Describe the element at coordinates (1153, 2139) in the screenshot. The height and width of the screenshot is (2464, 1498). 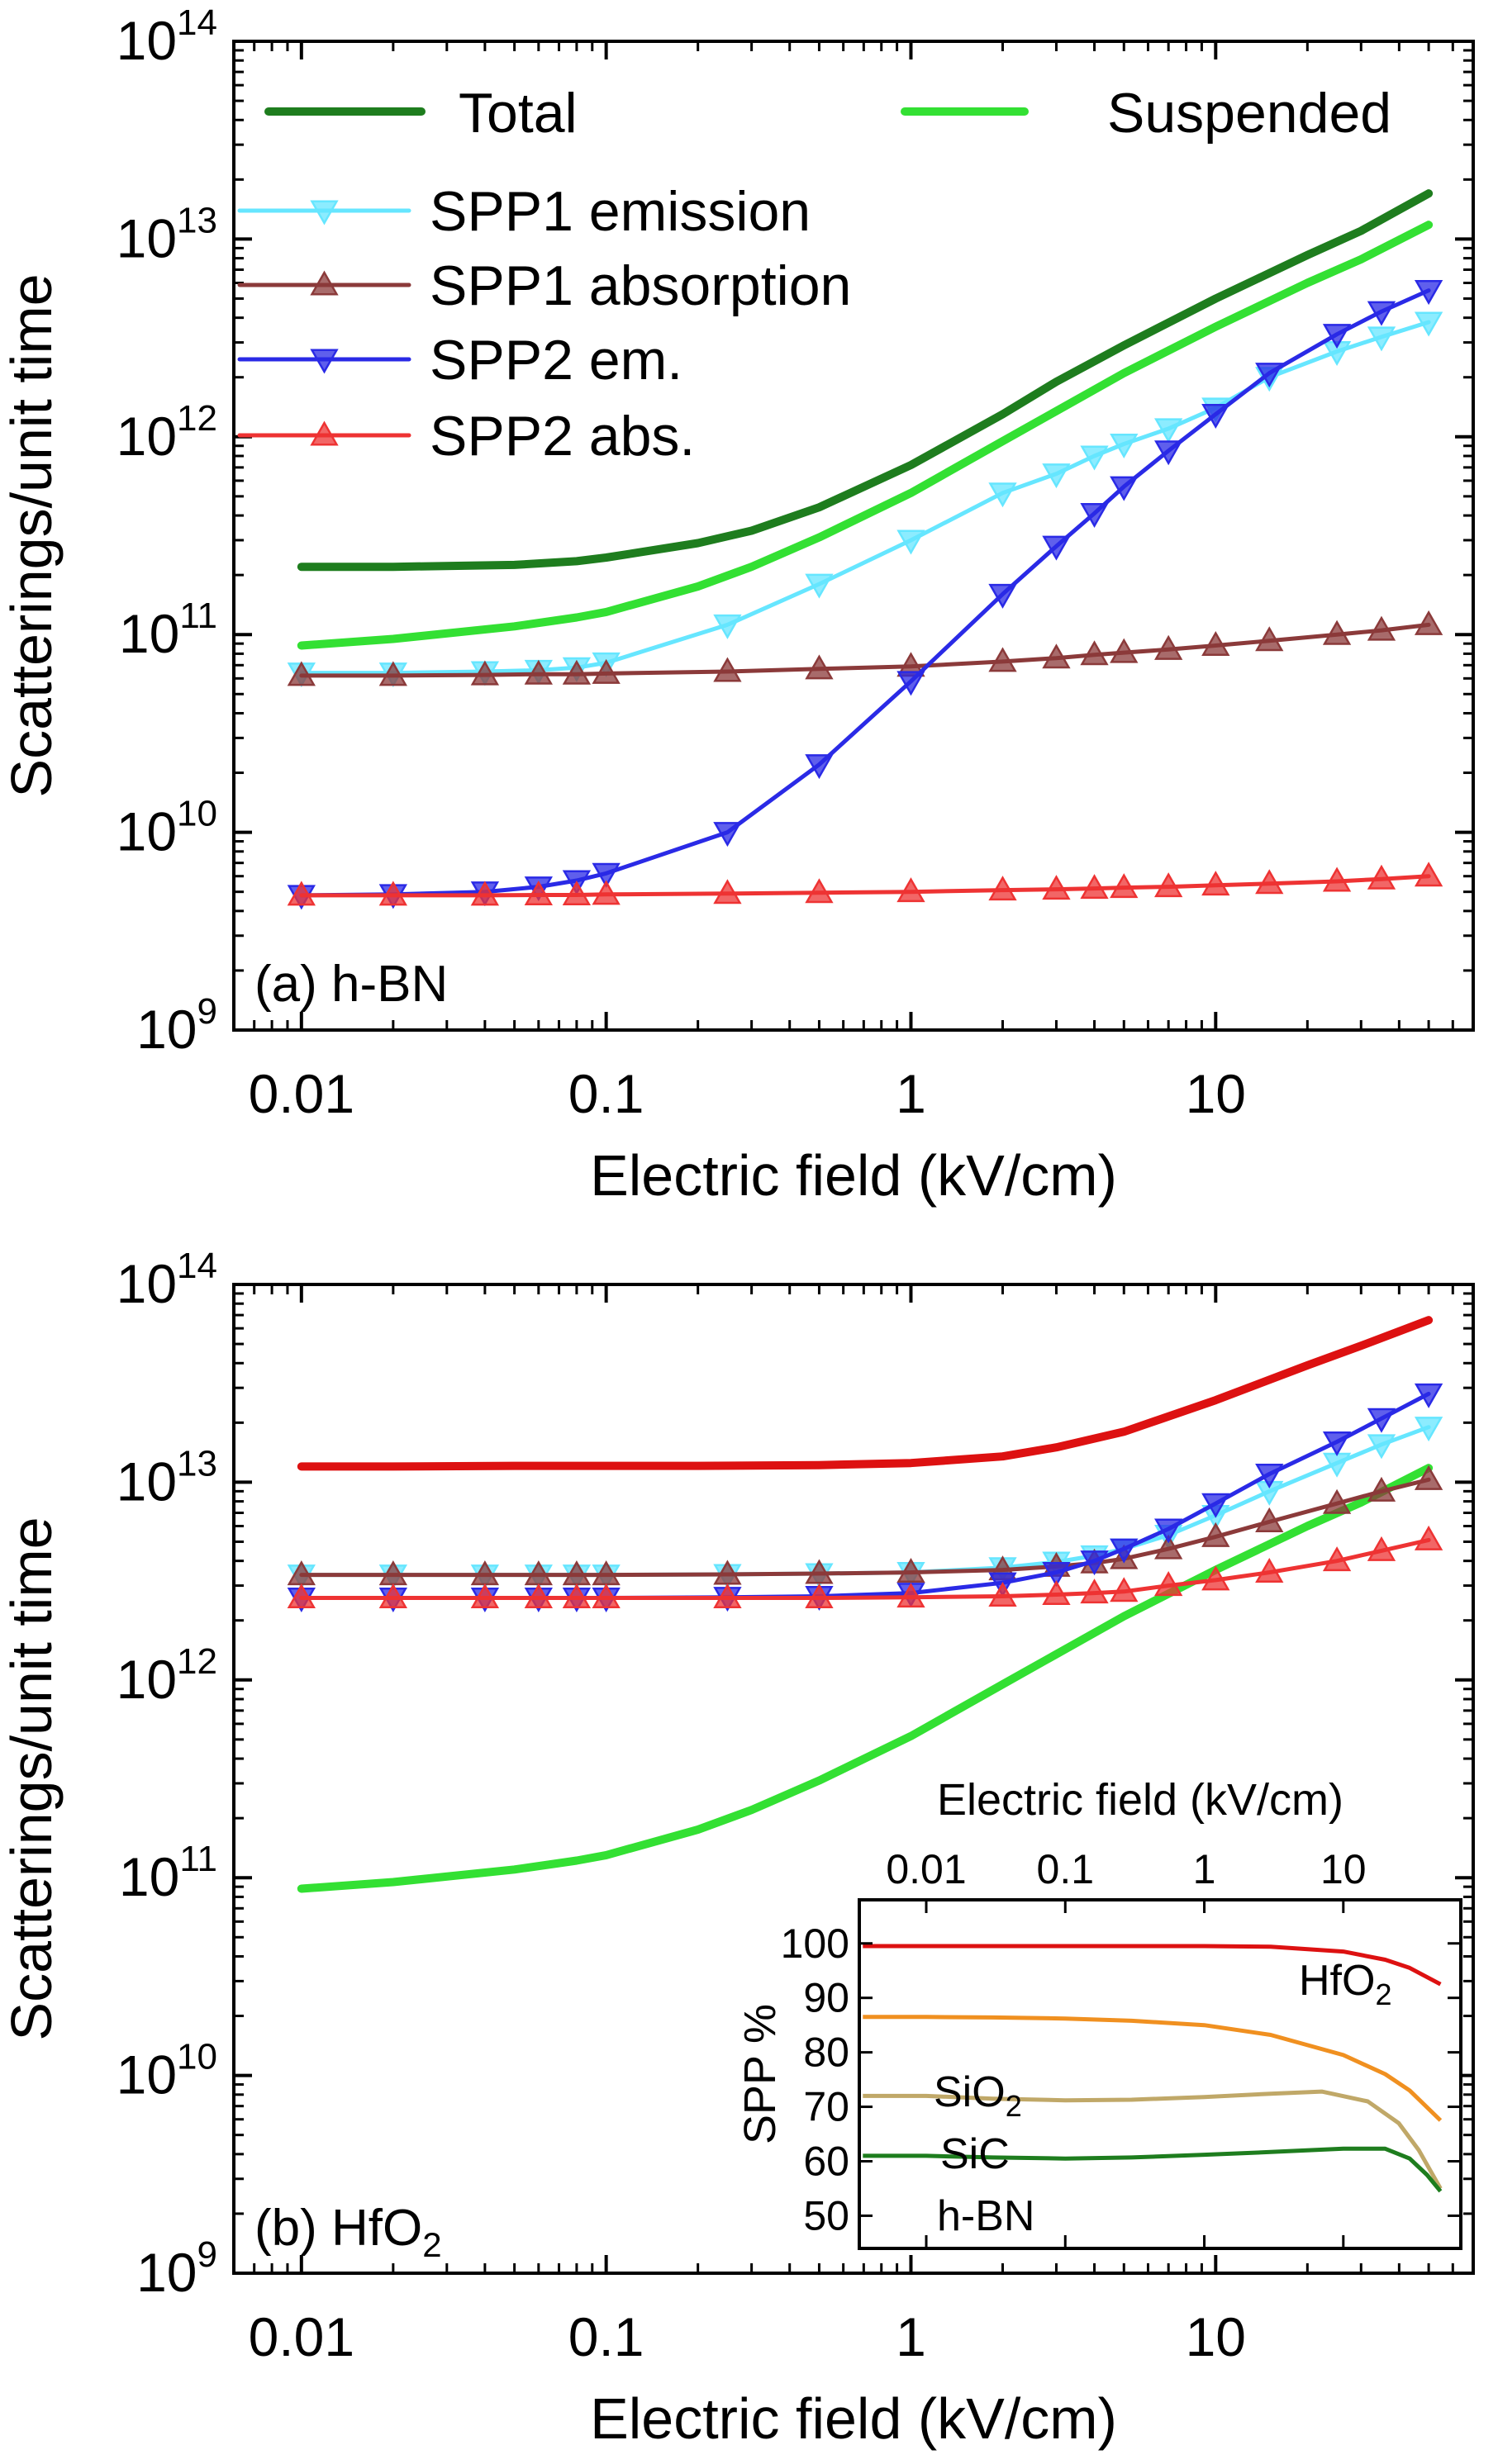
I see `inset-line-inset_sic` at that location.